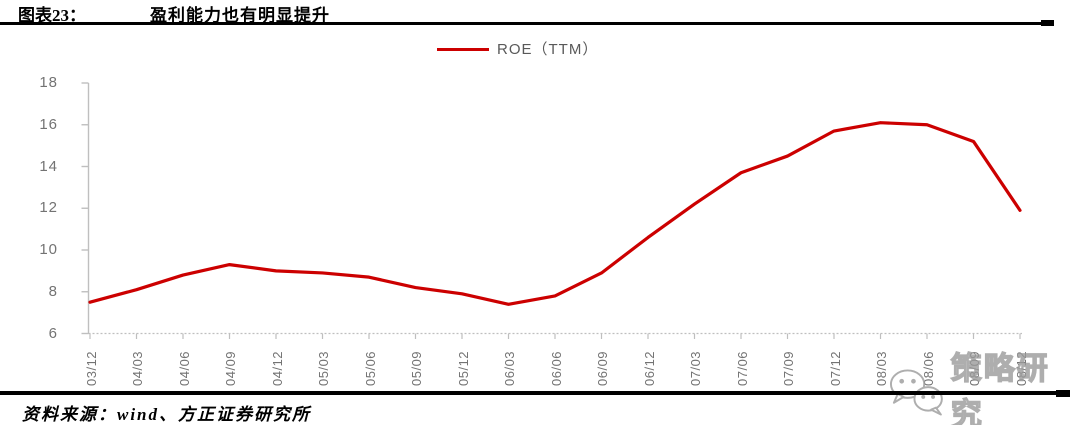  What do you see at coordinates (91, 368) in the screenshot?
I see `x-tick-label: 03/12` at bounding box center [91, 368].